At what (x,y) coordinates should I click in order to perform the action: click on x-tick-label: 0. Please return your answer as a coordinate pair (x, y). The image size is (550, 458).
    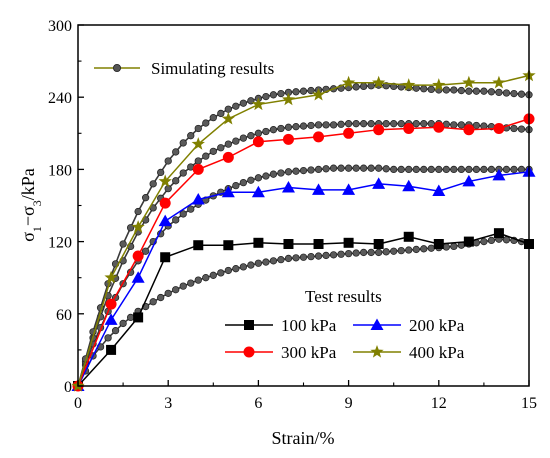
    Looking at the image, I should click on (78, 403).